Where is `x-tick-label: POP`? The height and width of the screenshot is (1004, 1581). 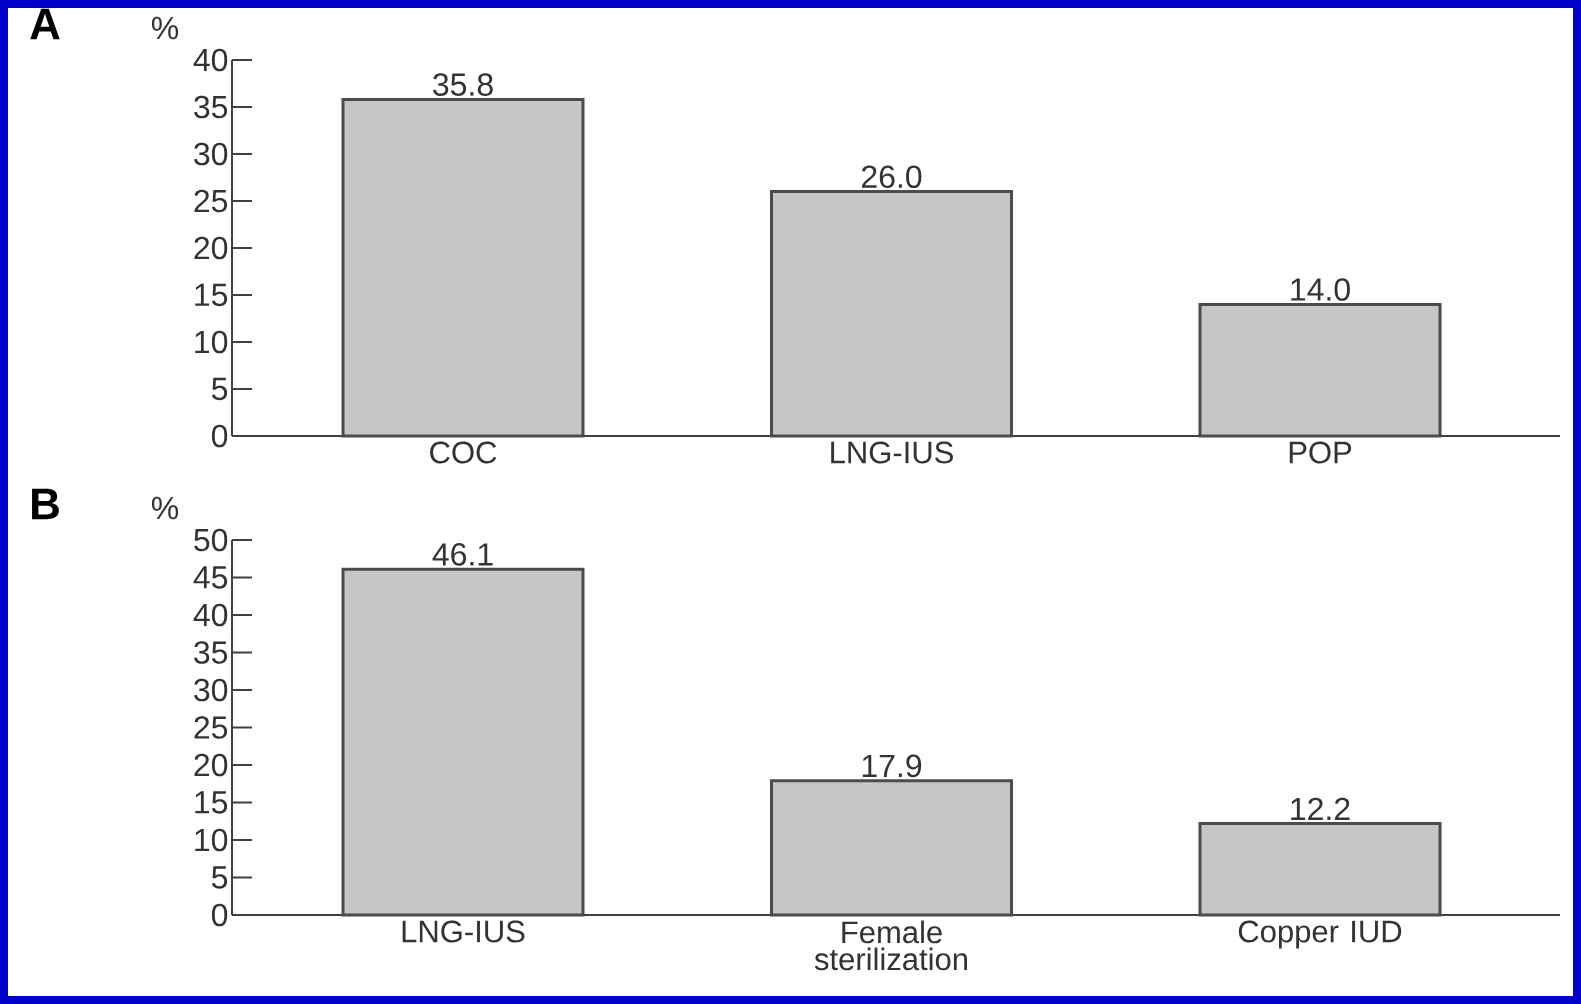
x-tick-label: POP is located at coordinates (1320, 452).